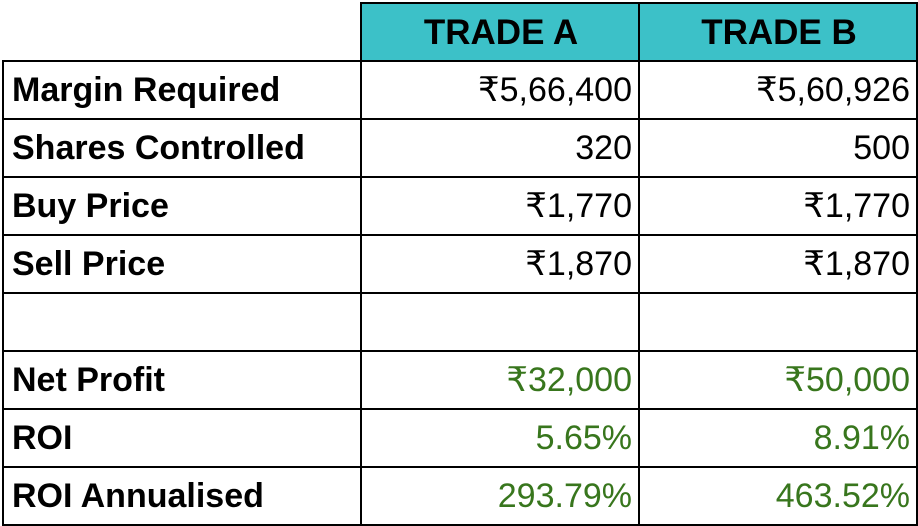 The width and height of the screenshot is (918, 526). What do you see at coordinates (778, 438) in the screenshot?
I see `roi-trade-b: 8.91%` at bounding box center [778, 438].